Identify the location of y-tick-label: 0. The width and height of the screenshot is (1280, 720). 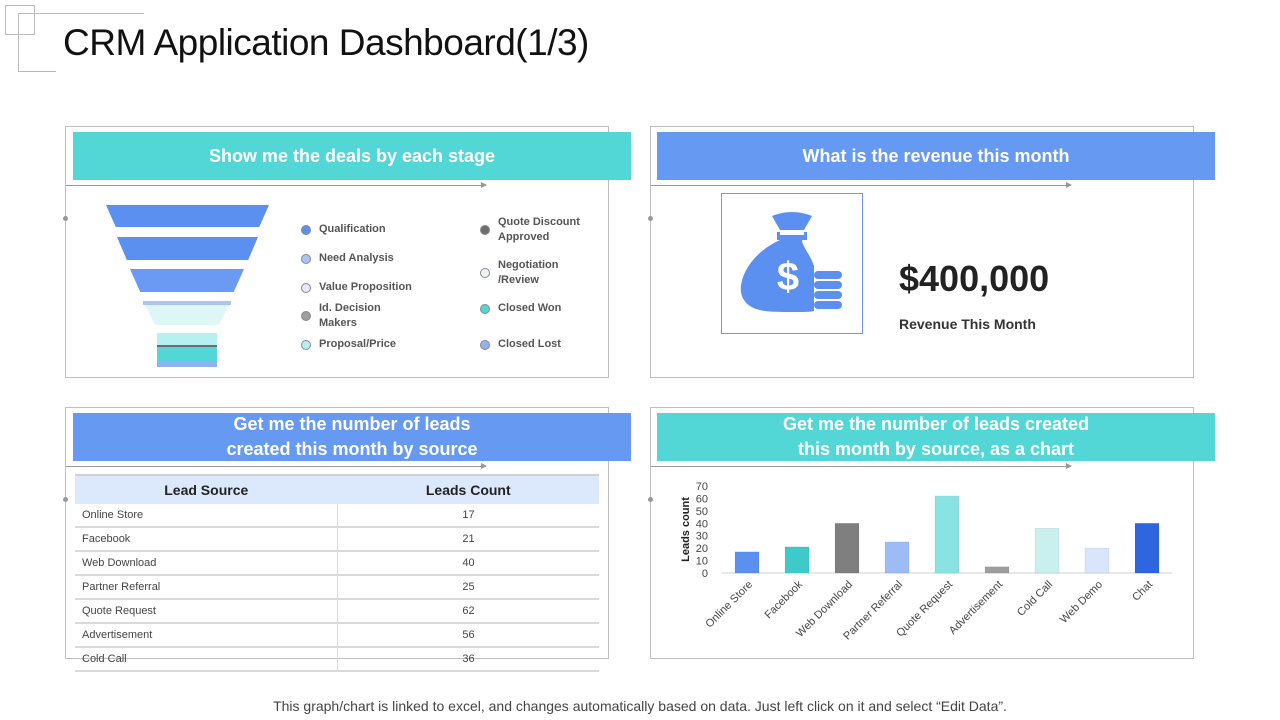
(705, 574).